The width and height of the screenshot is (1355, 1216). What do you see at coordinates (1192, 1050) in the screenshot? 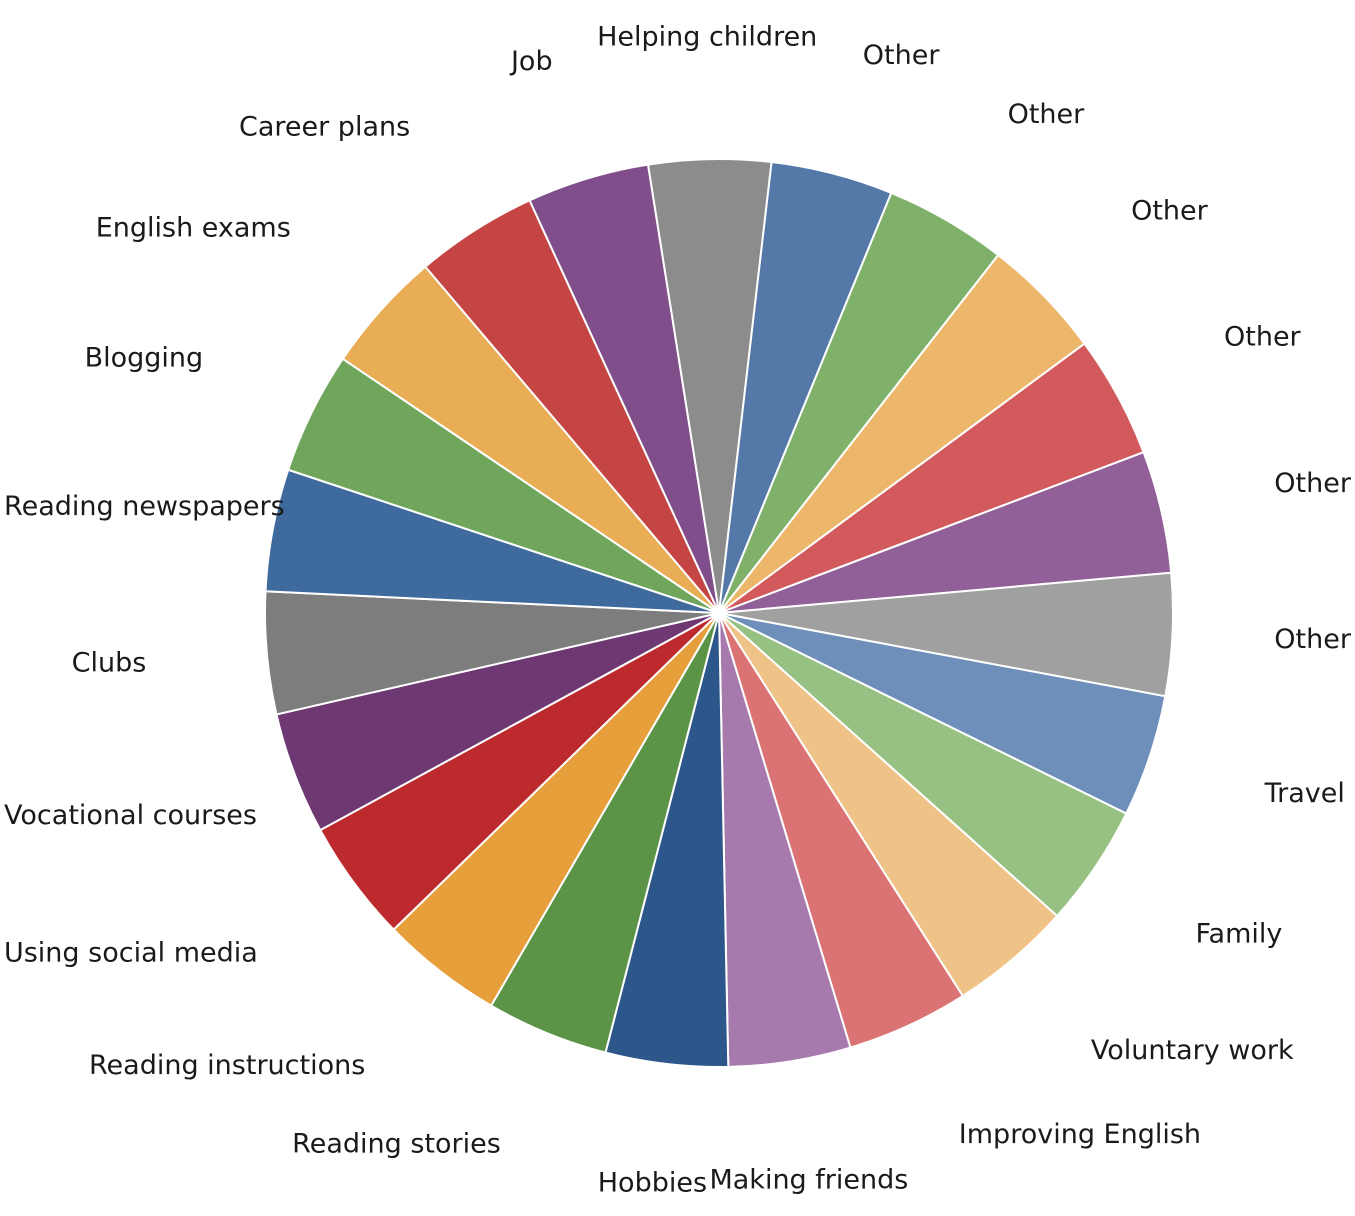
I see `slice-label: Voluntary work` at bounding box center [1192, 1050].